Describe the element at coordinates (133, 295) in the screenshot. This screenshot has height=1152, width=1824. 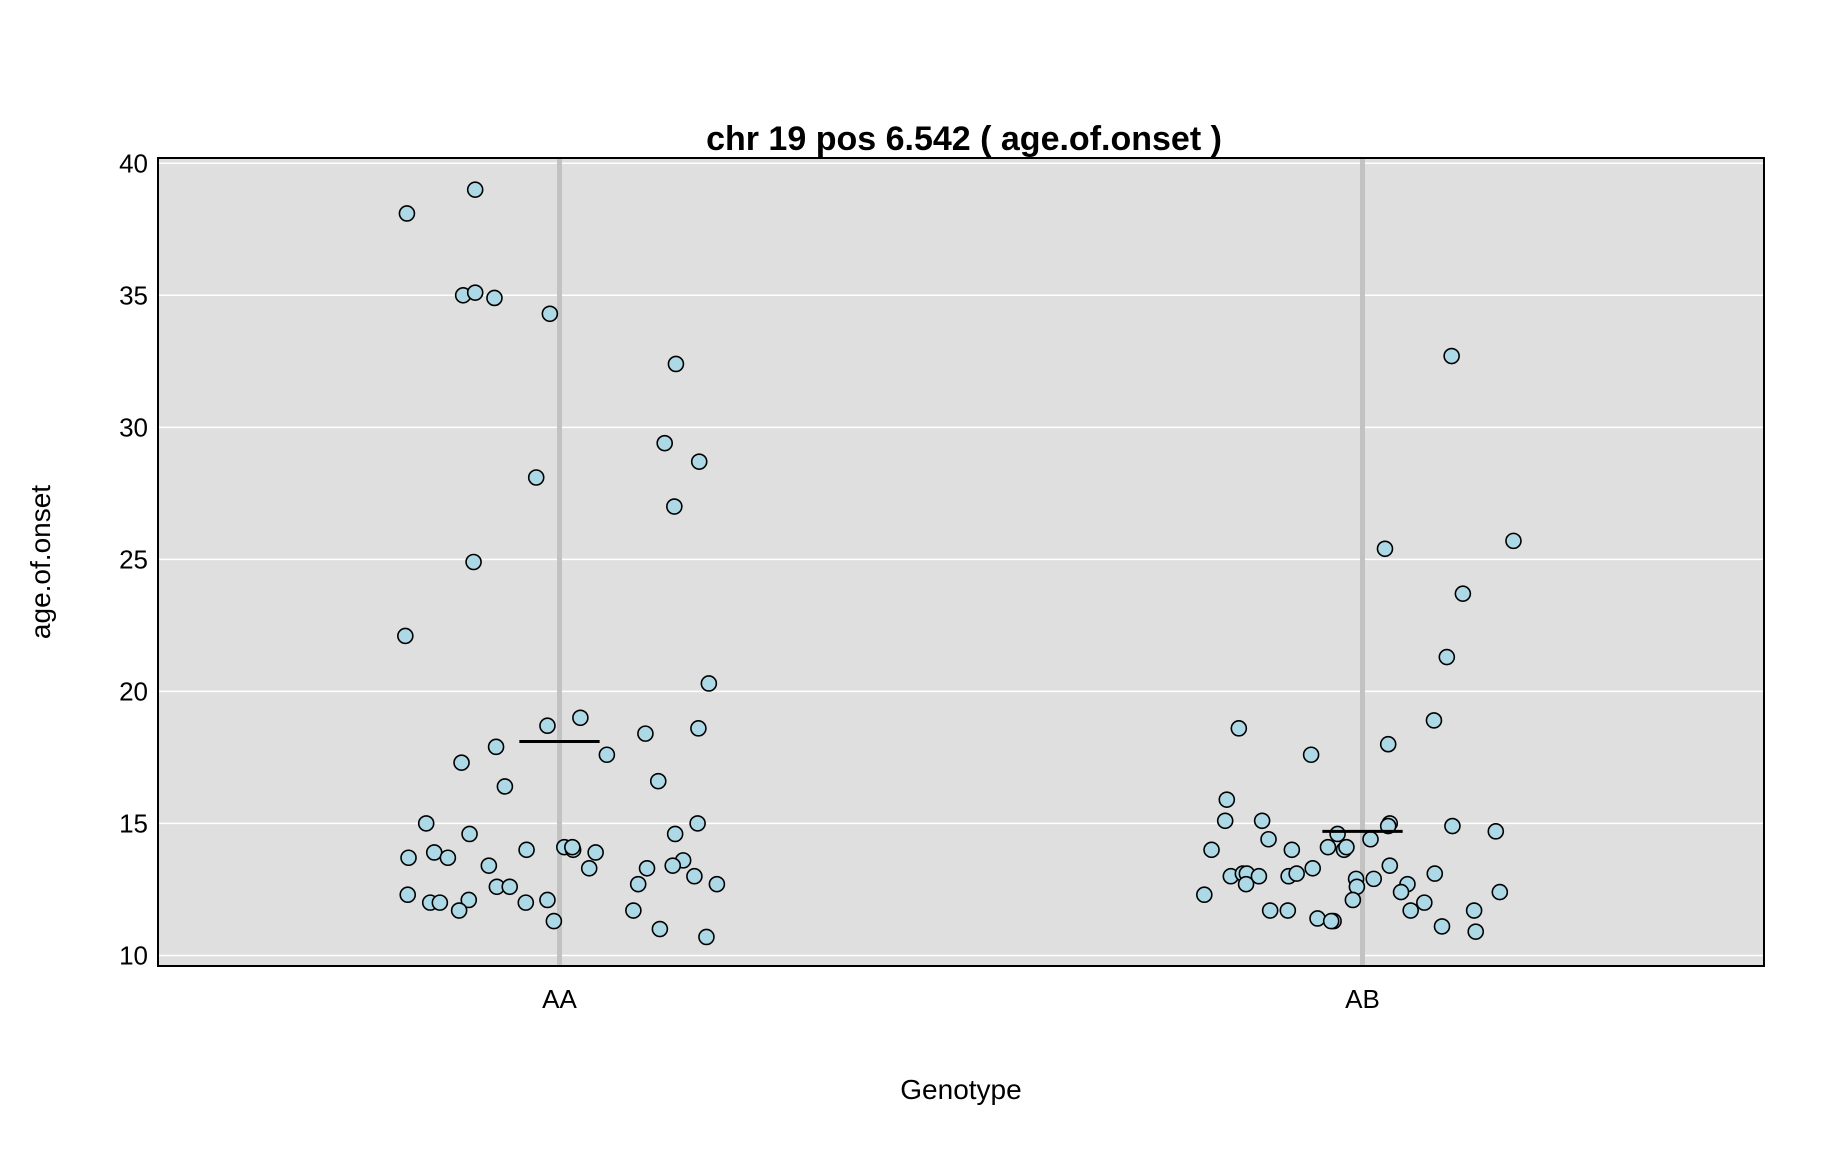
I see `y-tick-35: 35` at that location.